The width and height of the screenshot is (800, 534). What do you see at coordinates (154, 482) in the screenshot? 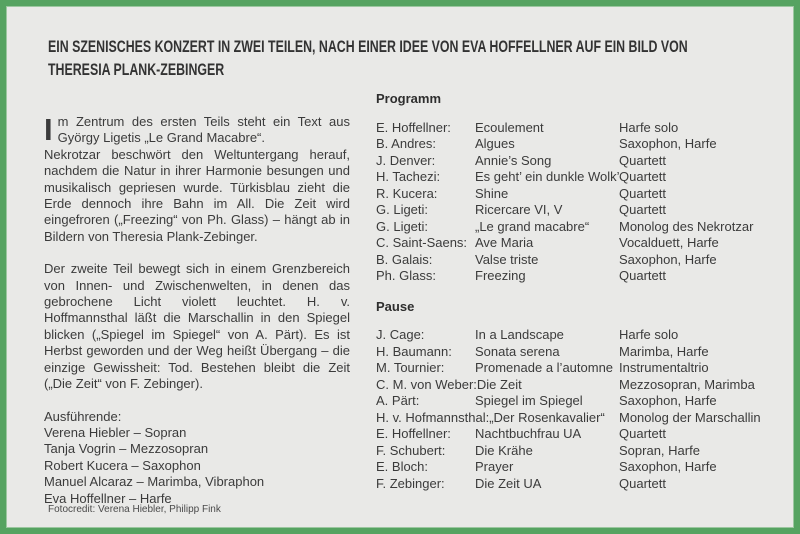
I see `performer-item: Manuel Alcaraz – Marimba, Vibraphon` at bounding box center [154, 482].